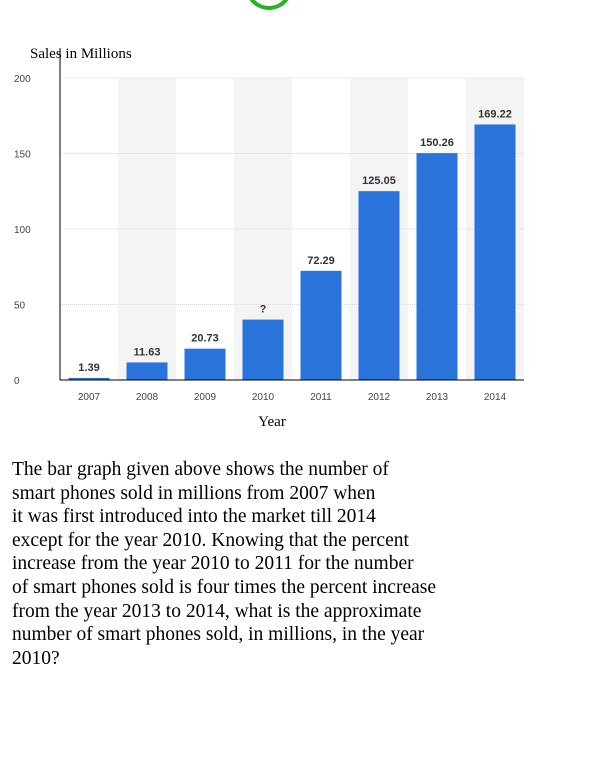  Describe the element at coordinates (379, 181) in the screenshot. I see `data-label-2012: 125.05` at that location.